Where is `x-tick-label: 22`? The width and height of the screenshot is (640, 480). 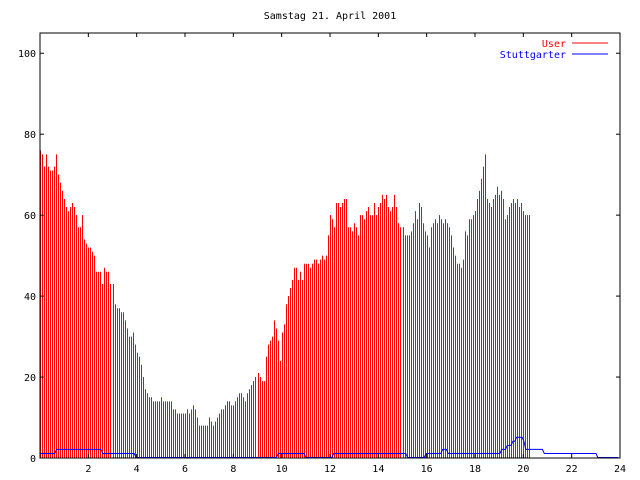 x-tick-label: 22 is located at coordinates (572, 469).